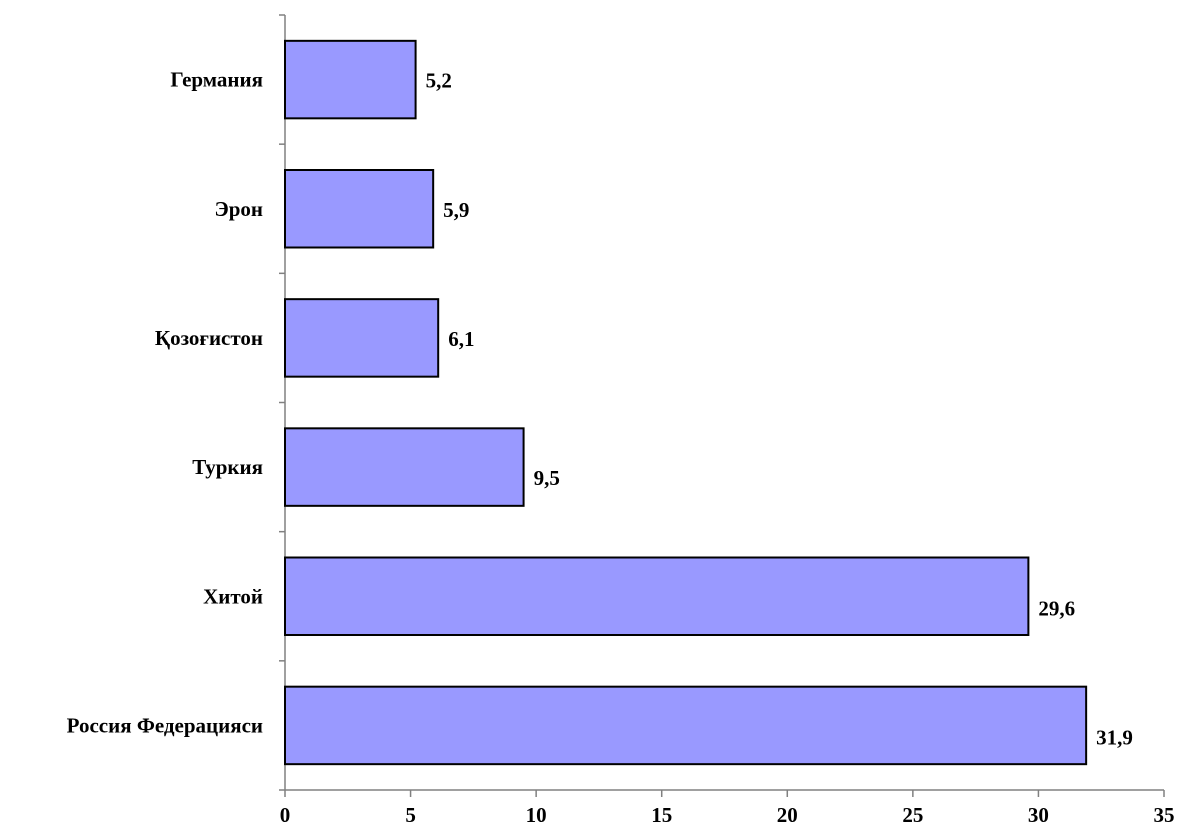 The width and height of the screenshot is (1184, 835). Describe the element at coordinates (1038, 815) in the screenshot. I see `x-tick-label: 30` at that location.